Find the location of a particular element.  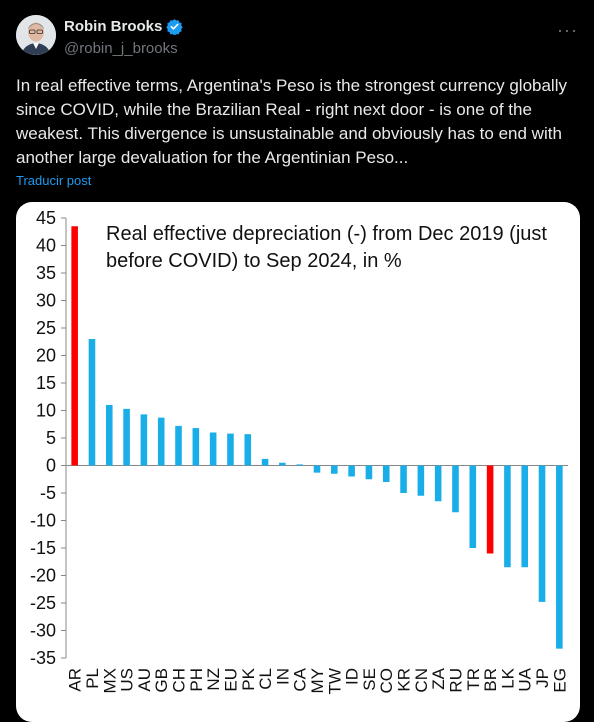

x-tick-label: EG is located at coordinates (559, 680).